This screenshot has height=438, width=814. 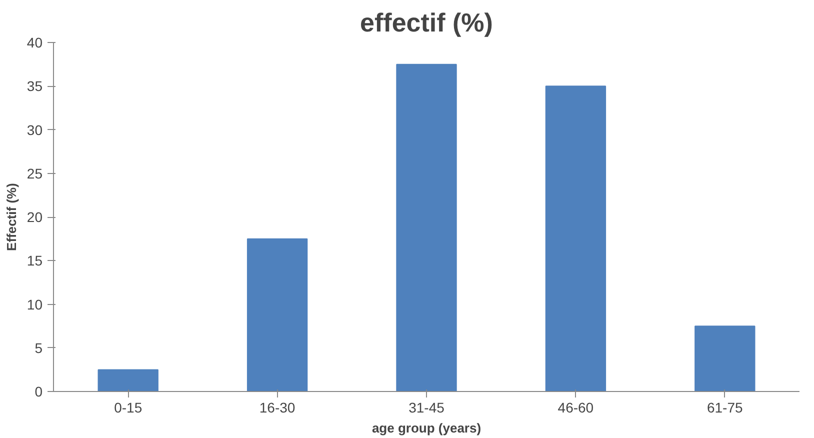 What do you see at coordinates (34, 217) in the screenshot?
I see `y-tick-label: 20` at bounding box center [34, 217].